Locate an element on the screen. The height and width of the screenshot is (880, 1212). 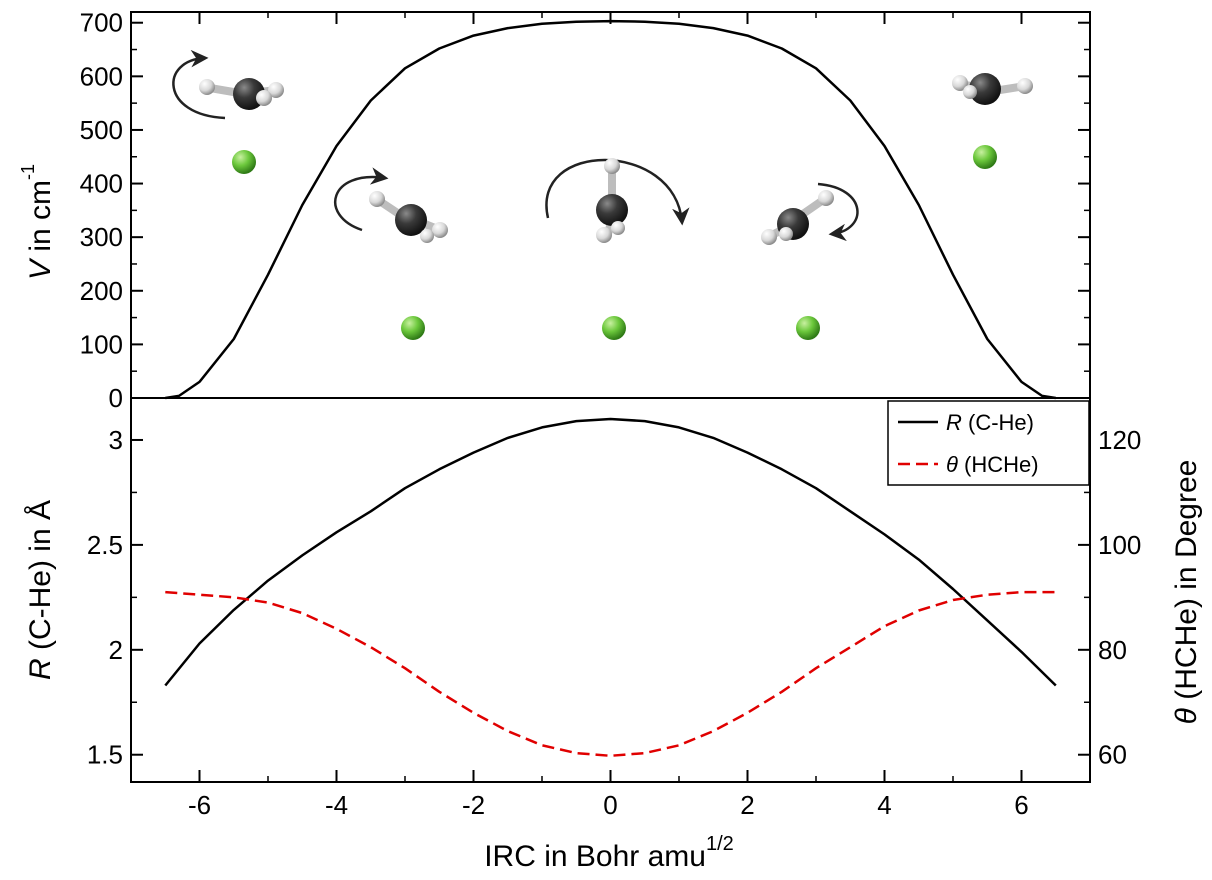
top-y-tick-label: 500 is located at coordinates (101, 130).